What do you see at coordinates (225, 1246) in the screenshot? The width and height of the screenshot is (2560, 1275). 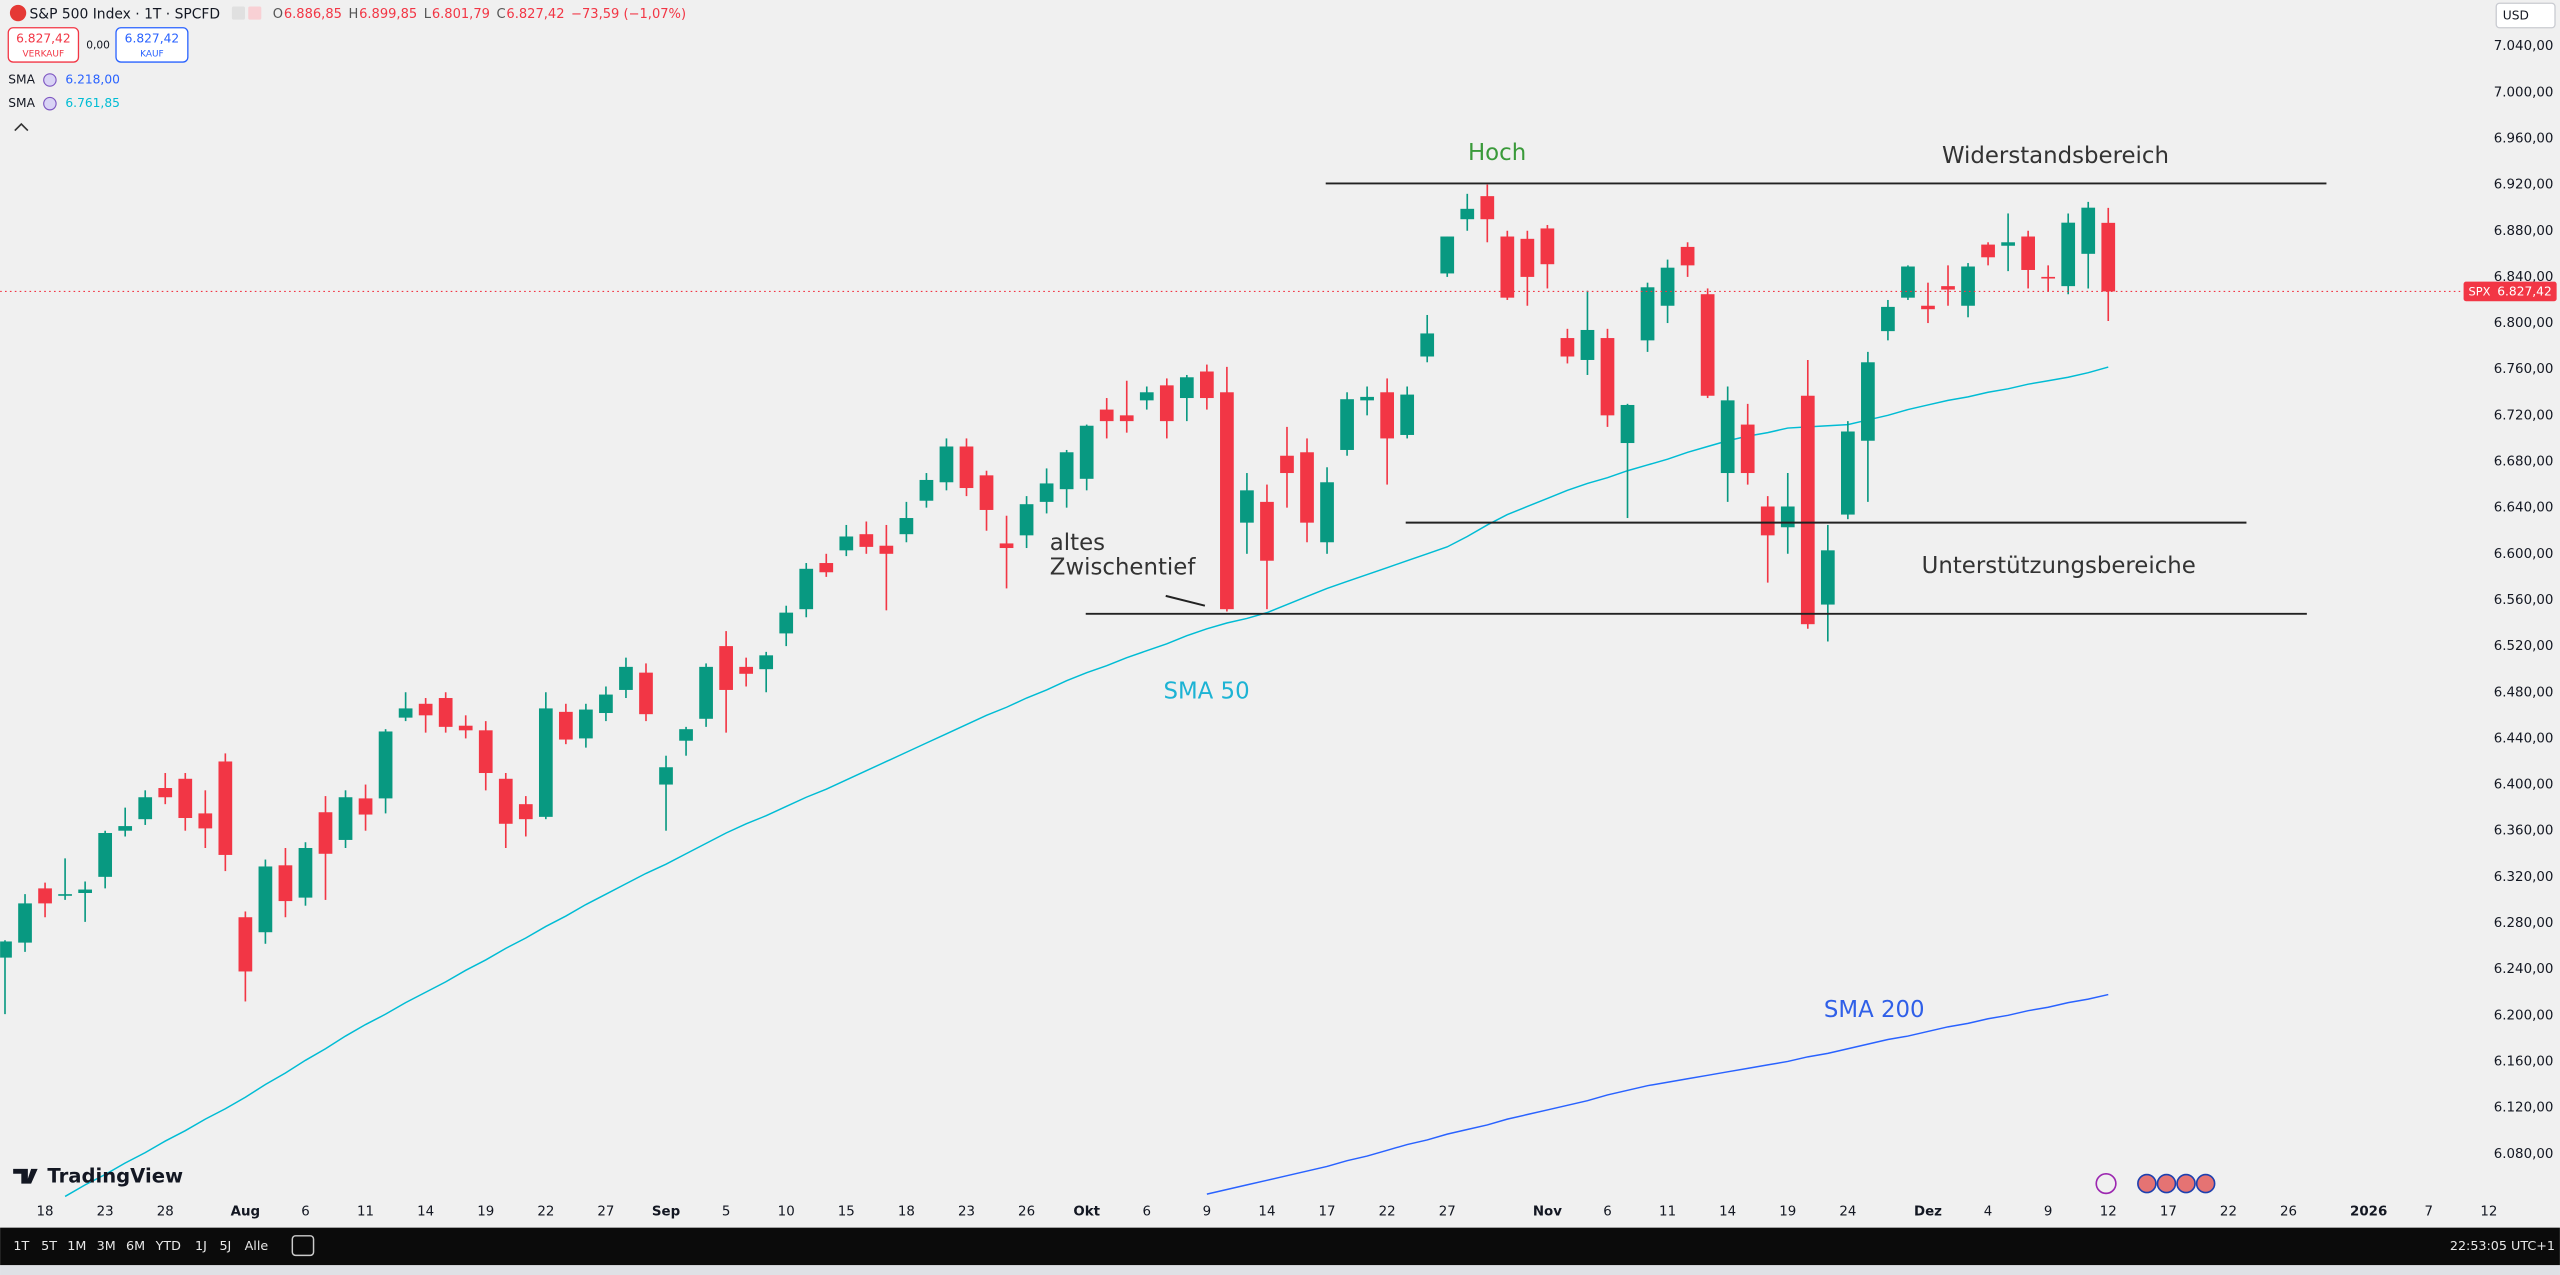 I see `range-button: 5J` at bounding box center [225, 1246].